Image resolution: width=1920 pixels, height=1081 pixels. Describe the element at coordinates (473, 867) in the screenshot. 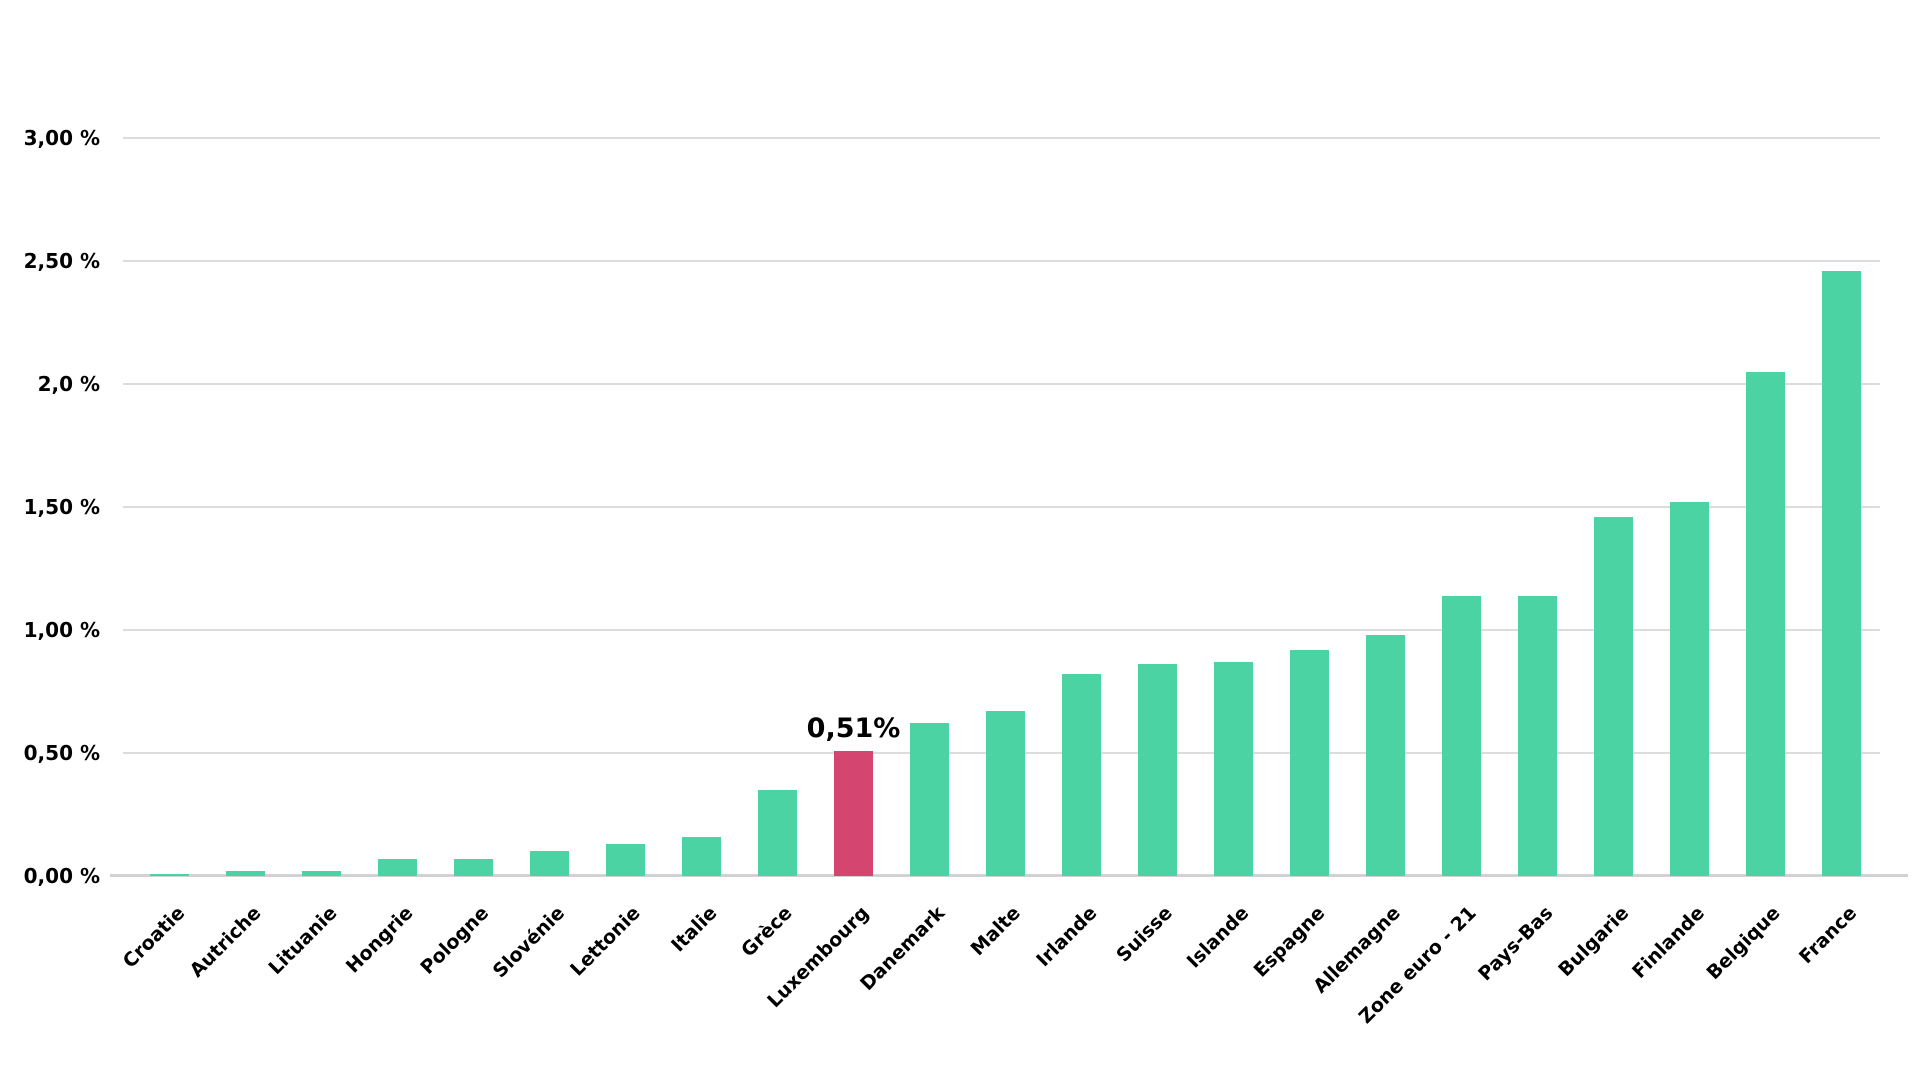

I see `bar-pologne` at that location.